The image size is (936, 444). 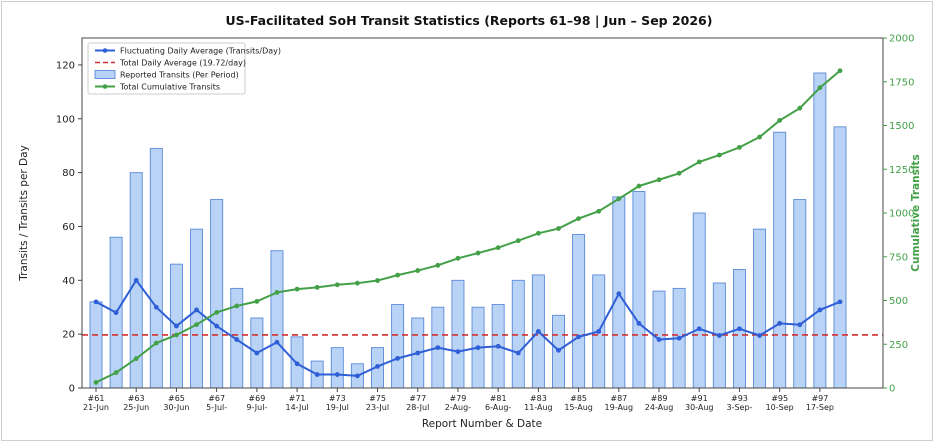 I want to click on x-tick-report: #79, so click(x=458, y=398).